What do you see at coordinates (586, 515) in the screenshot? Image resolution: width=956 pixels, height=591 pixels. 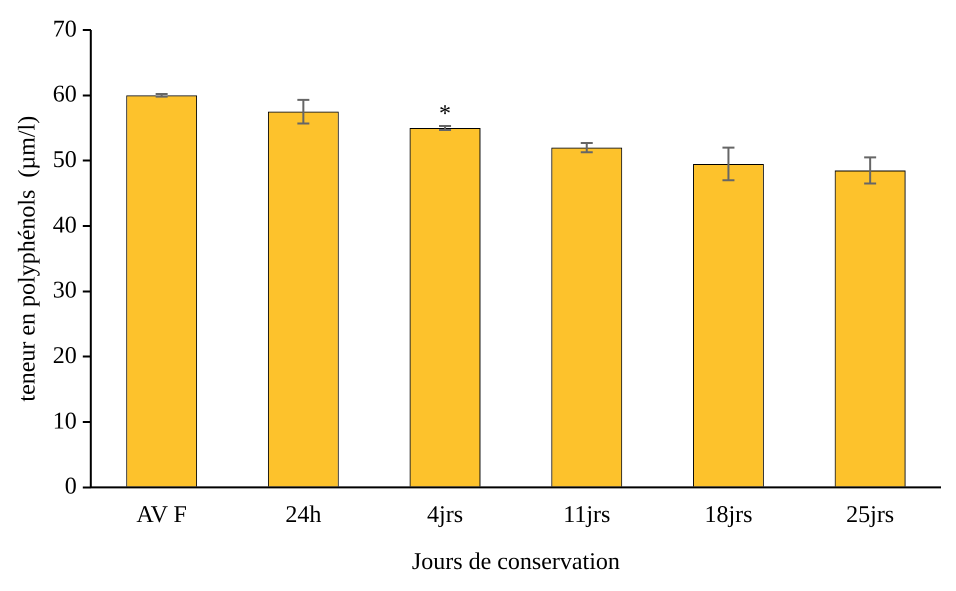 I see `x-tick-label: 11jrs` at bounding box center [586, 515].